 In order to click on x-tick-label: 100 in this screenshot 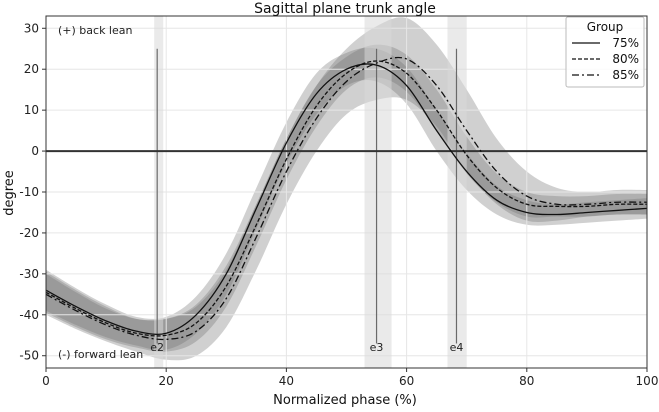, I will do `click(647, 381)`.